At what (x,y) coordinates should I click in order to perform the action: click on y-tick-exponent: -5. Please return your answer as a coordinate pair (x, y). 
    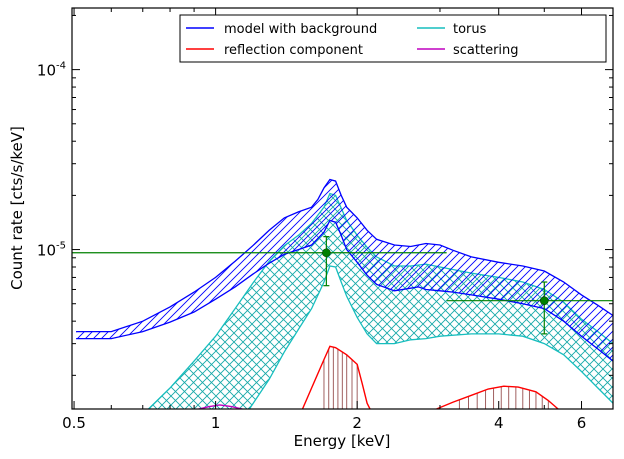
    Looking at the image, I should click on (61, 246).